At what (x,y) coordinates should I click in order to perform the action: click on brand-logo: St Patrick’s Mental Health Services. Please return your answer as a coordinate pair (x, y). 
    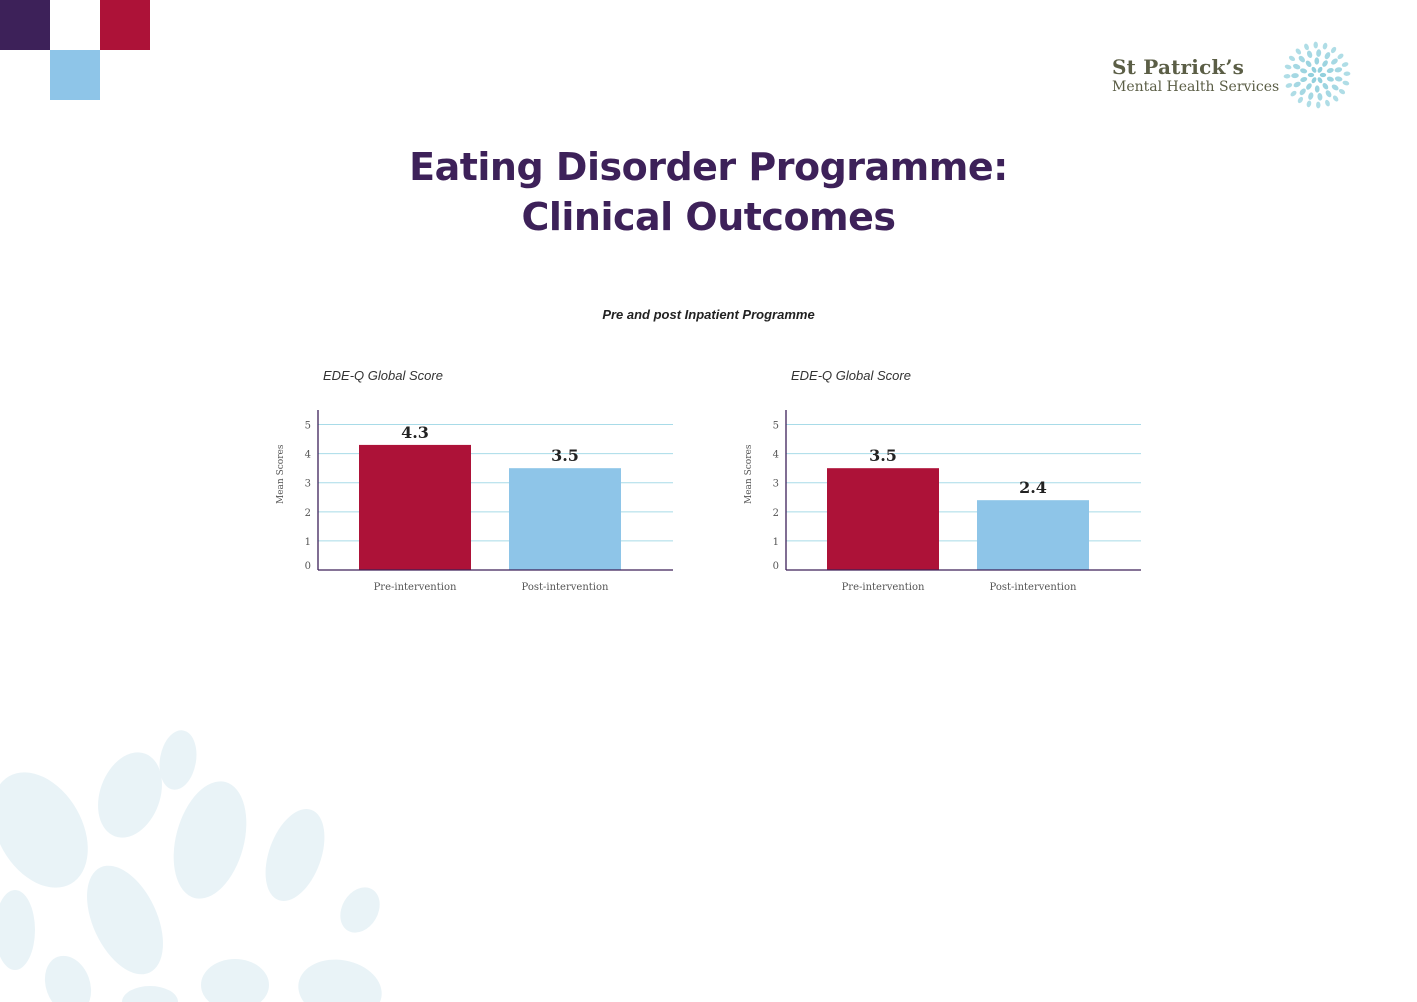
    Looking at the image, I should click on (1234, 76).